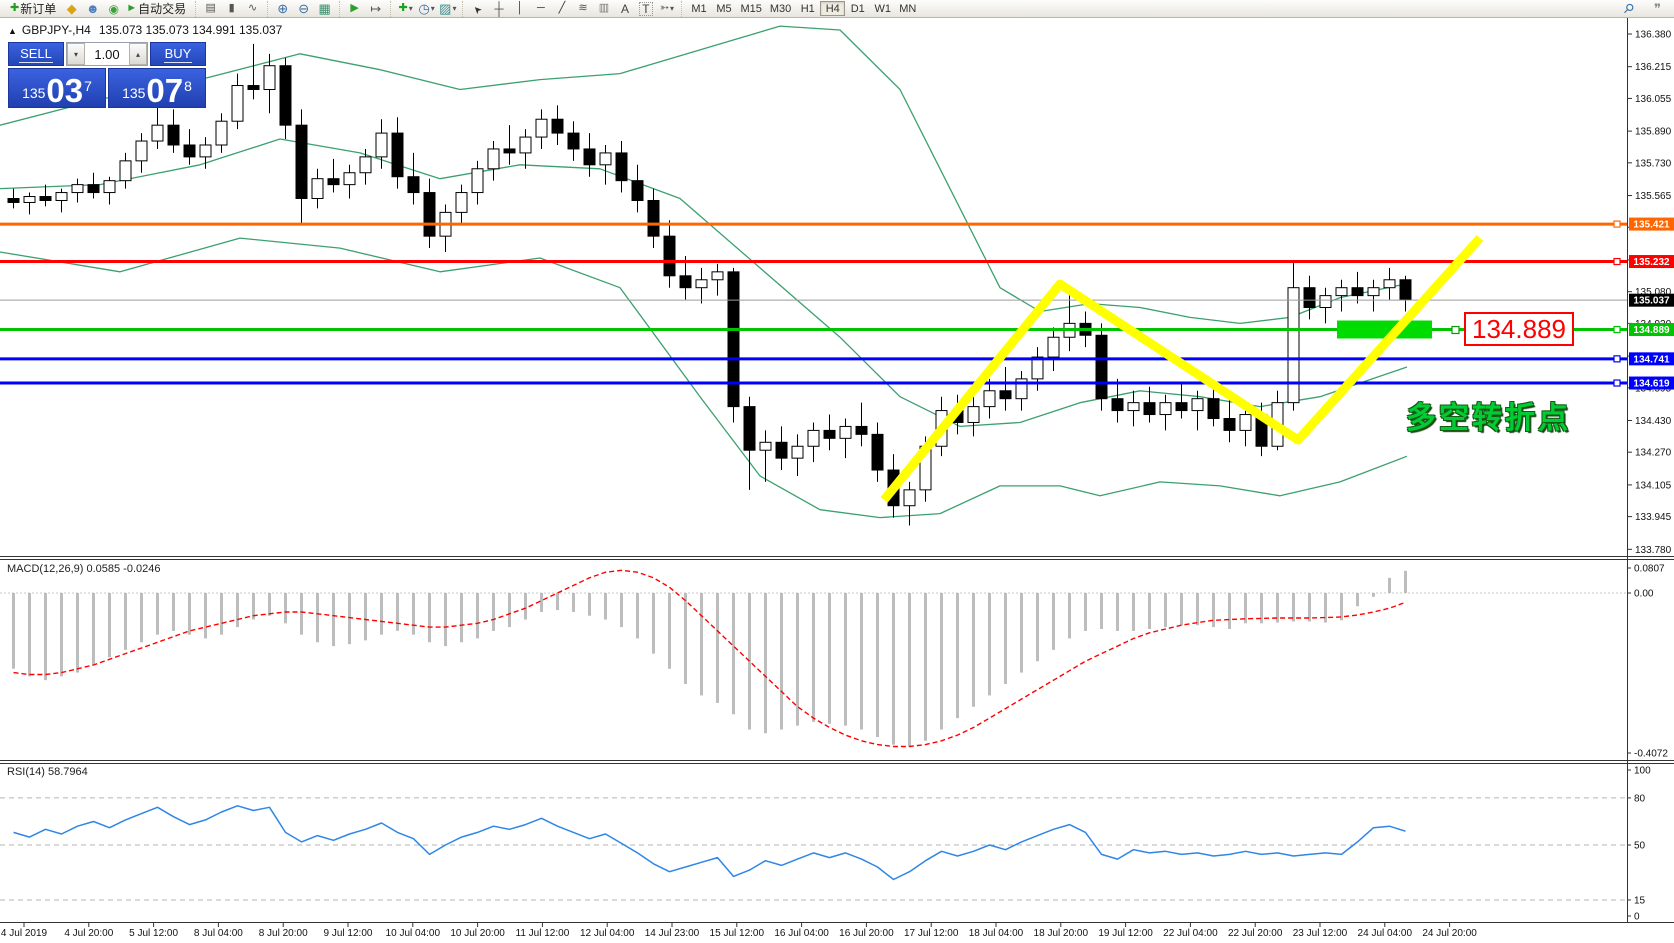 Image resolution: width=1674 pixels, height=943 pixels. I want to click on timeframe-m30: M30, so click(780, 8).